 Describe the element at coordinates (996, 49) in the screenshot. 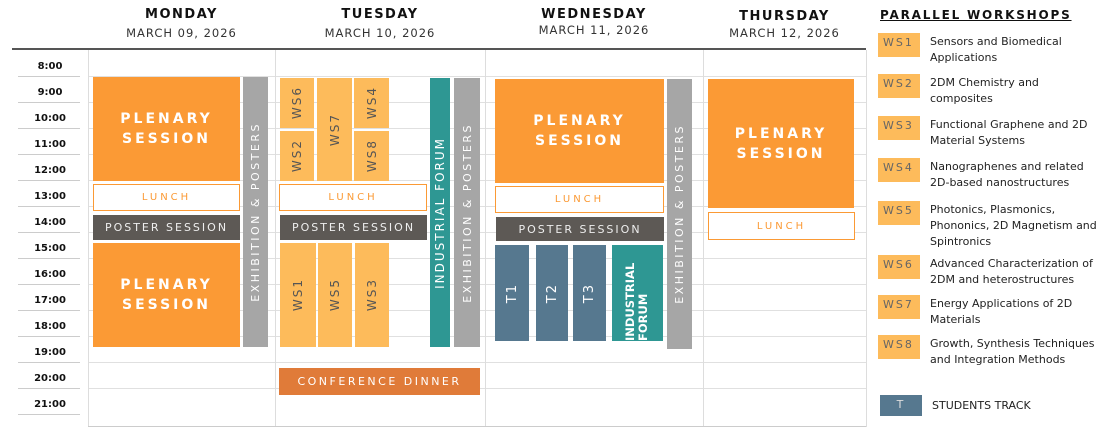

I see `legend-label-ws1: Sensors and Biomedical Applications` at that location.